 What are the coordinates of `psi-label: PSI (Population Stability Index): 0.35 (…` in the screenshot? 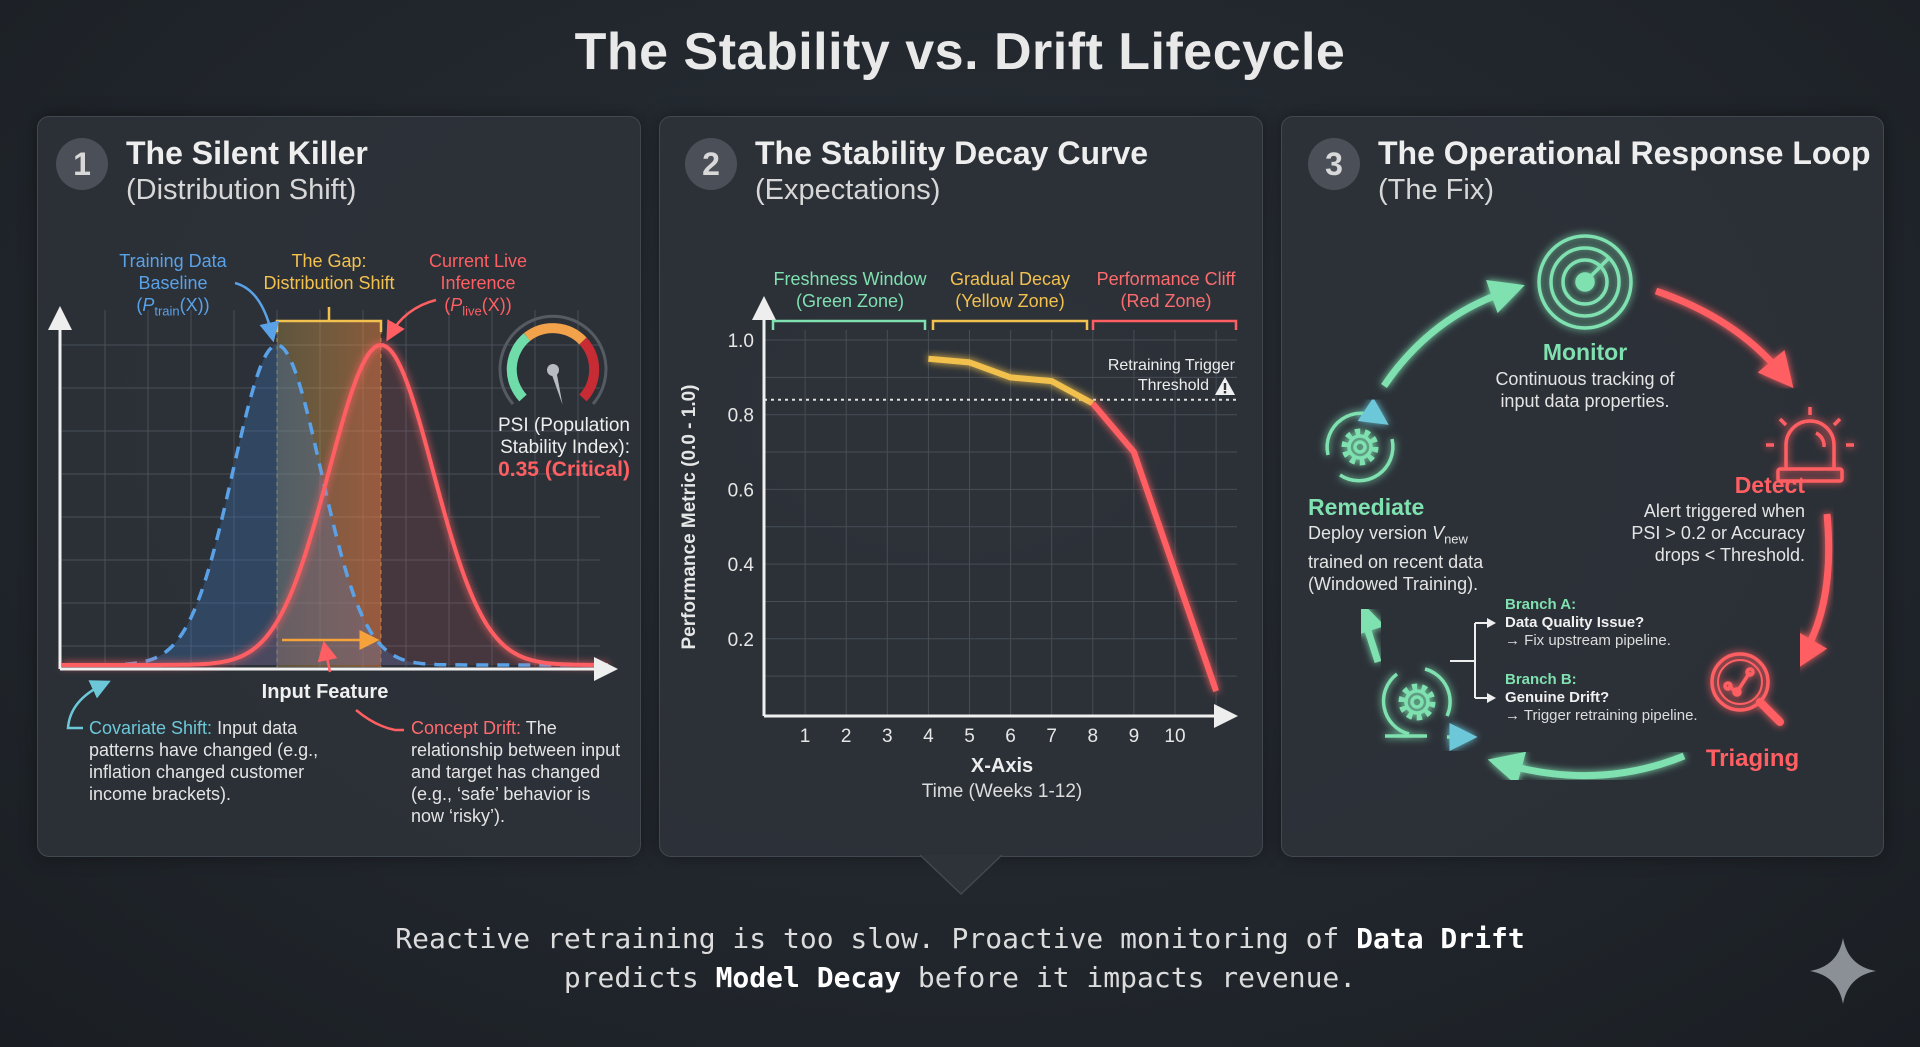 It's located at (550, 448).